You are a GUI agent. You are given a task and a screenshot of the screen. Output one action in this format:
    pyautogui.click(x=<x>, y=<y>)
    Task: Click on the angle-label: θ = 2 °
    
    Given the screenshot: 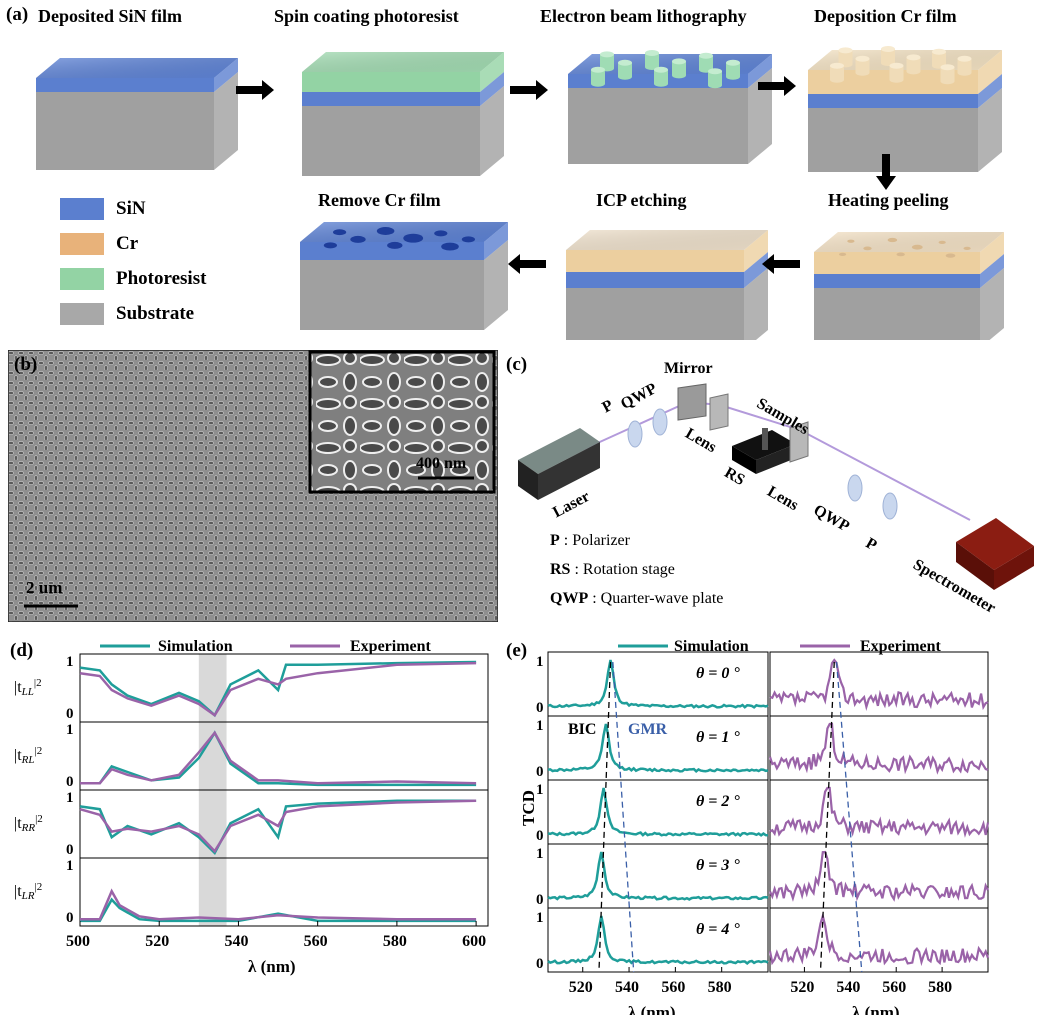 What is the action you would take?
    pyautogui.click(x=718, y=801)
    